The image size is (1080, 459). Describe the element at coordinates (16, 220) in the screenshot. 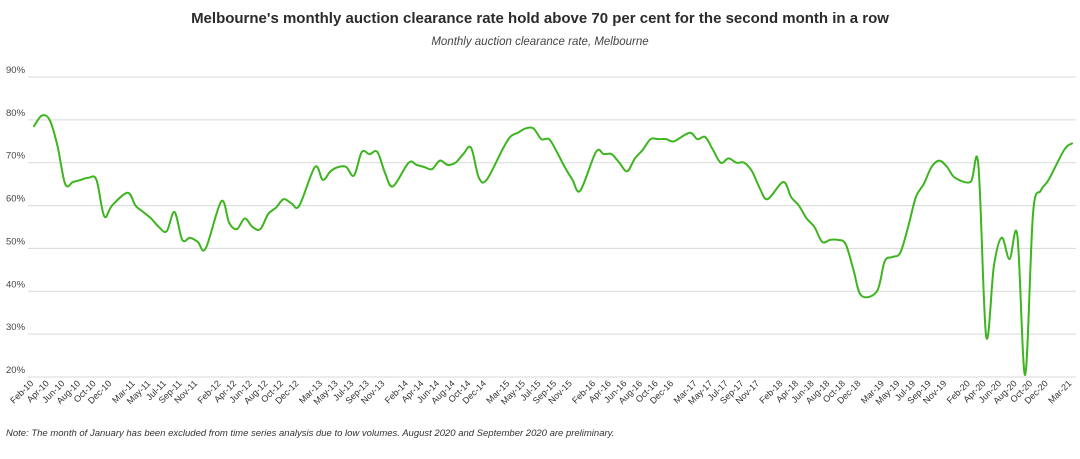

I see `y-axis-ticks: 20% 30% 40% 50% 60% 70% 80% 90%` at that location.